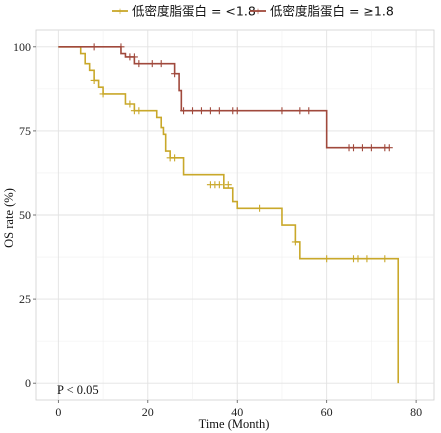 Image resolution: width=441 pixels, height=433 pixels. I want to click on y-axis-title: OS rate (%), so click(9, 218).